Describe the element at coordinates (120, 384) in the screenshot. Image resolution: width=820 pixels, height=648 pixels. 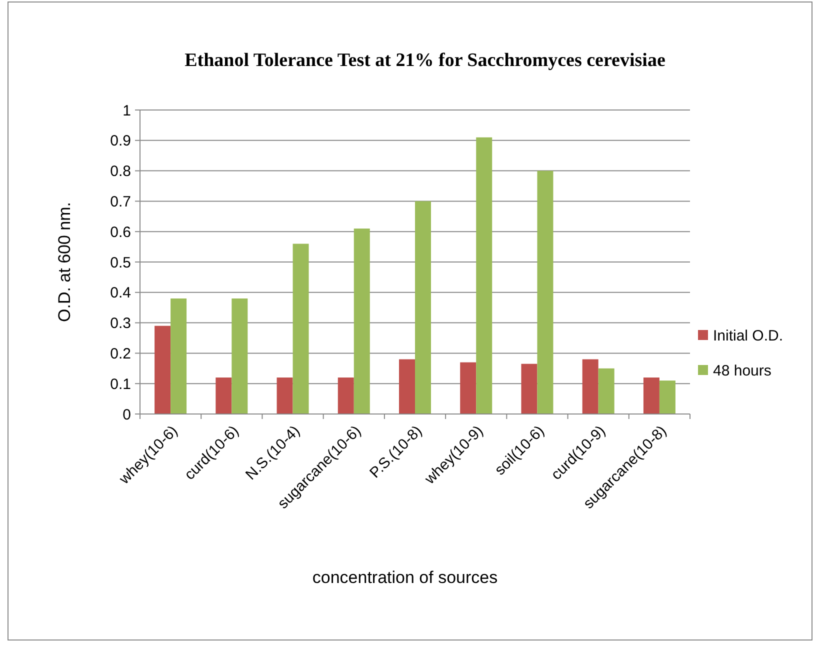
I see `y-tick-label: 0.1` at that location.